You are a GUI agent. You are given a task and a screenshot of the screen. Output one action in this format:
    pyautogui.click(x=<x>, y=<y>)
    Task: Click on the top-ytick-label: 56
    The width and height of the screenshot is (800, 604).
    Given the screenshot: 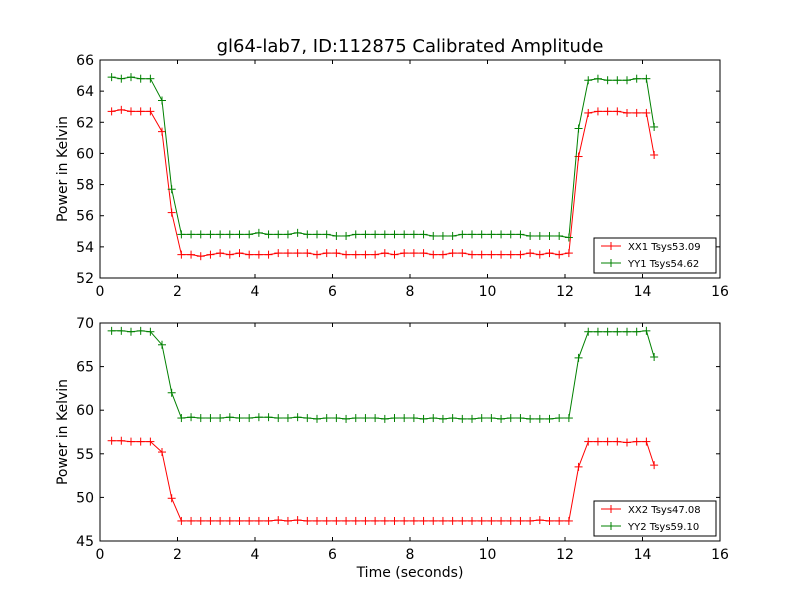 What is the action you would take?
    pyautogui.click(x=85, y=217)
    